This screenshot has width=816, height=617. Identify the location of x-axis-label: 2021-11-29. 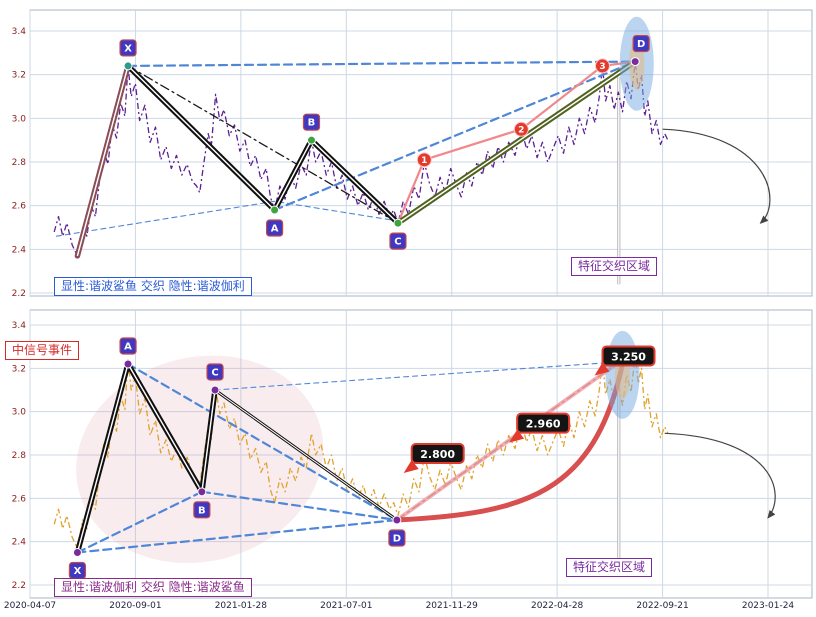
(452, 606).